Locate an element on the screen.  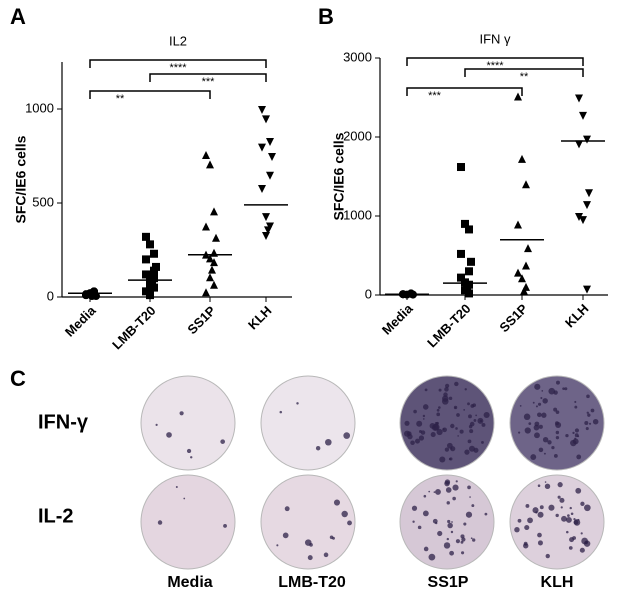
x-tick-label: Media is located at coordinates (80, 320).